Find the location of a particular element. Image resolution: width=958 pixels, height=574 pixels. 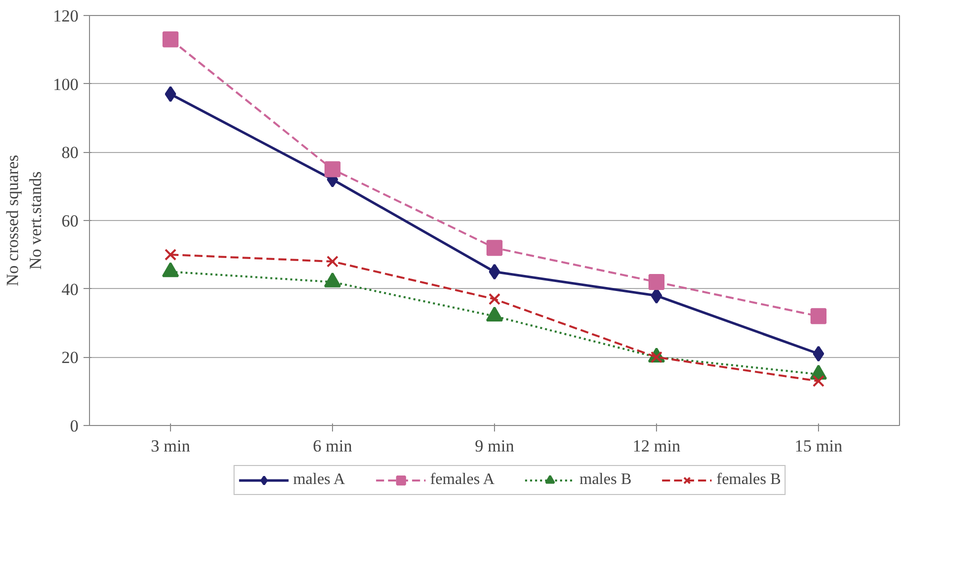

legend-label: males B is located at coordinates (606, 480).